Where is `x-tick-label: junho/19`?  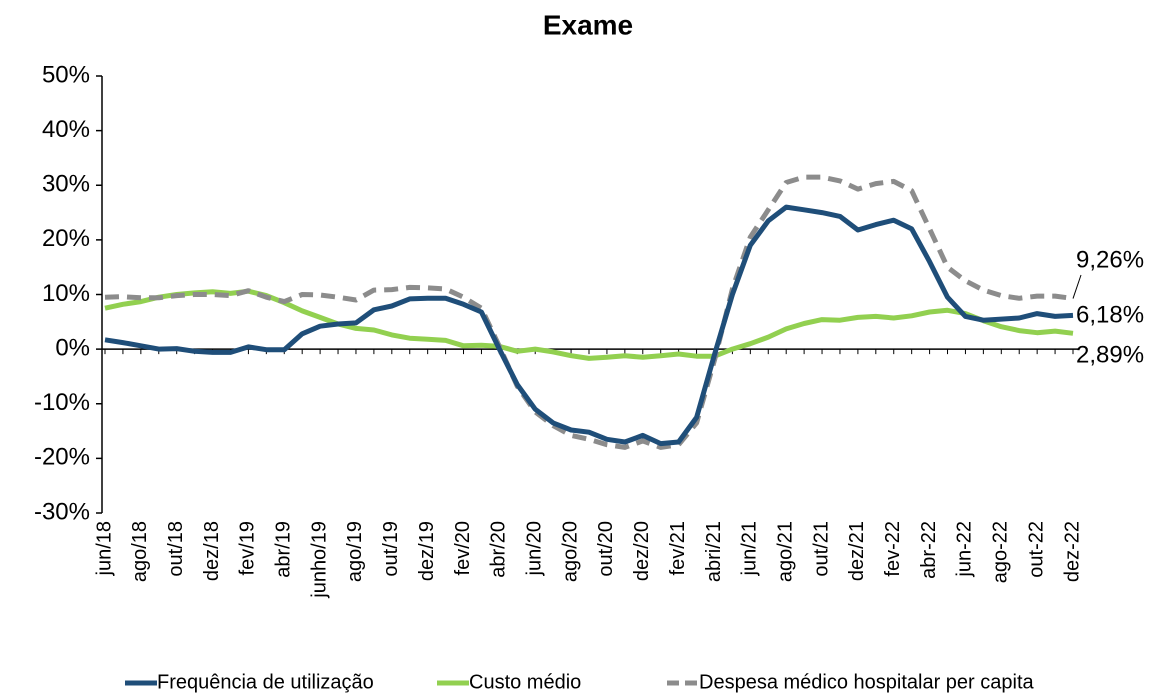
x-tick-label: junho/19 is located at coordinates (319, 560).